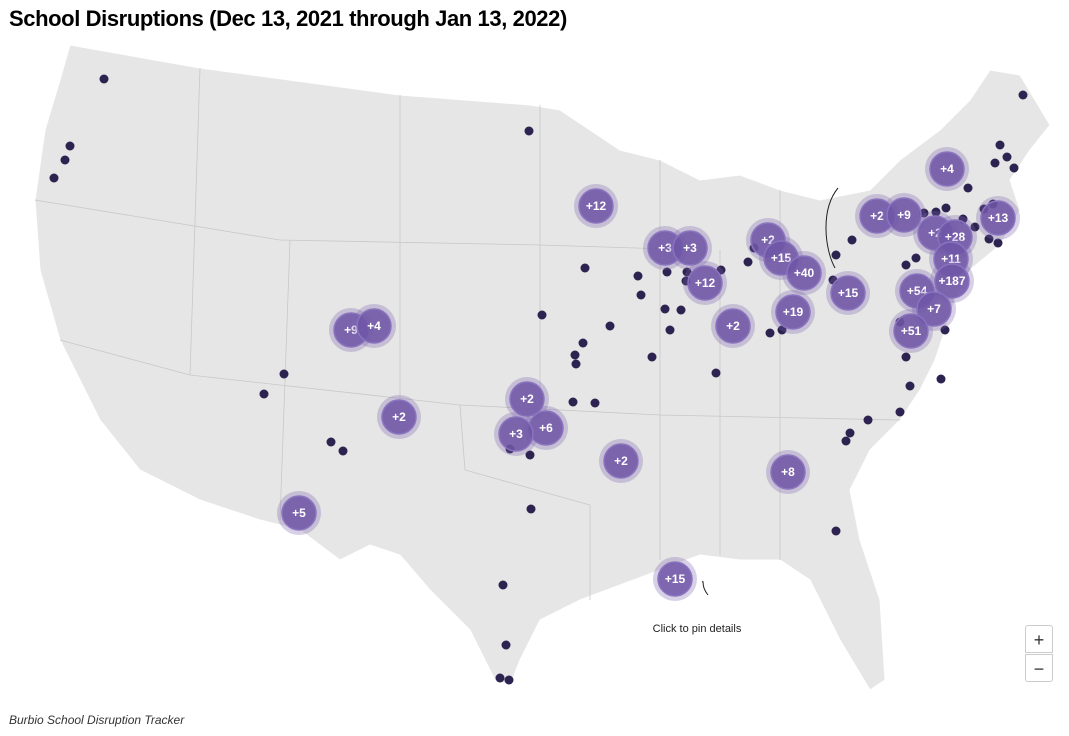  I want to click on cluster-label: +6, so click(546, 428).